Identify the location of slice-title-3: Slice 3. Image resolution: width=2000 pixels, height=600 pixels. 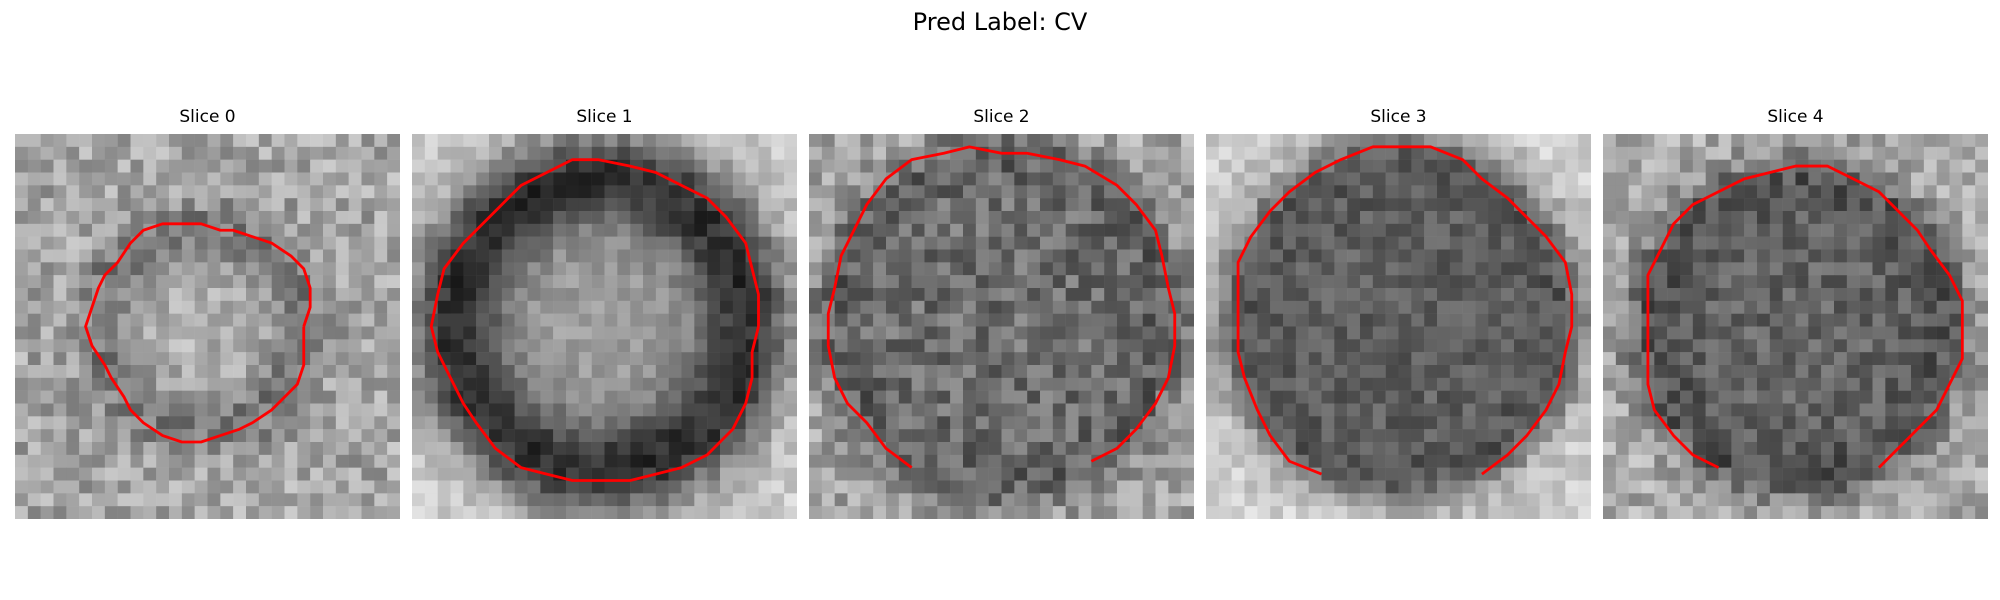
(1398, 117).